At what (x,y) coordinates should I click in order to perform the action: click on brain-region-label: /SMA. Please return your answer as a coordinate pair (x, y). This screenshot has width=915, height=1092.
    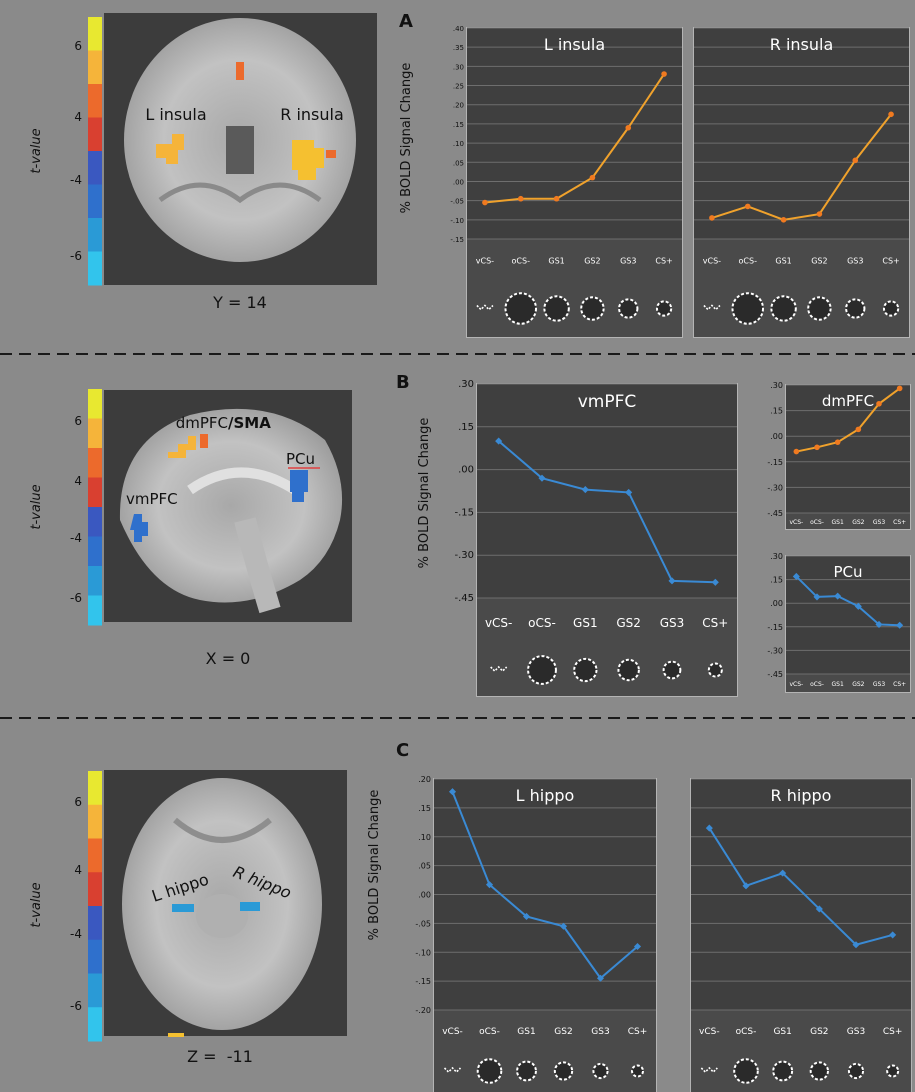
    Looking at the image, I should click on (249, 423).